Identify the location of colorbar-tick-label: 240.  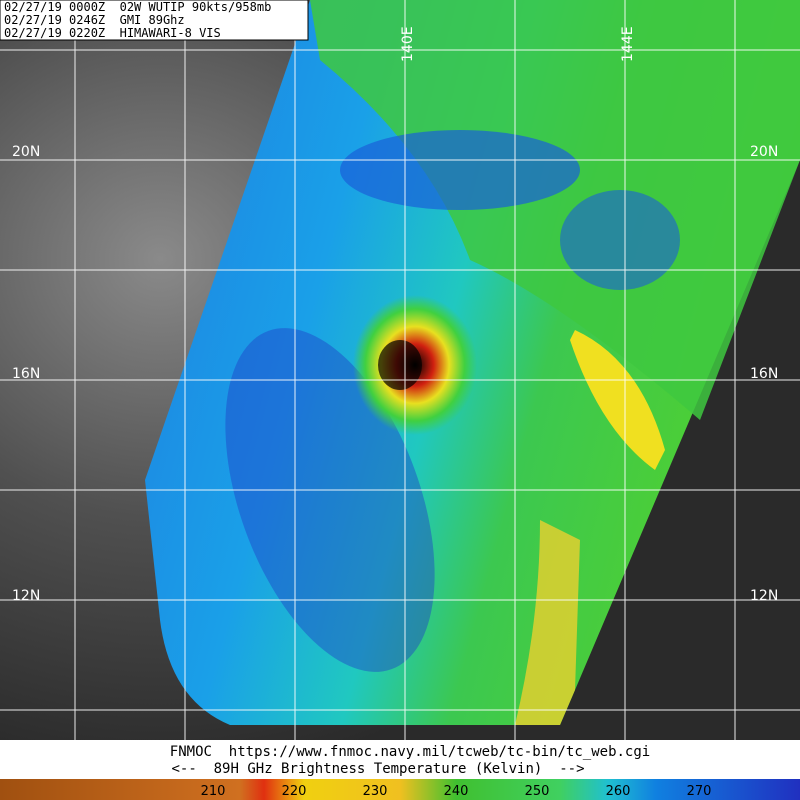
(456, 791).